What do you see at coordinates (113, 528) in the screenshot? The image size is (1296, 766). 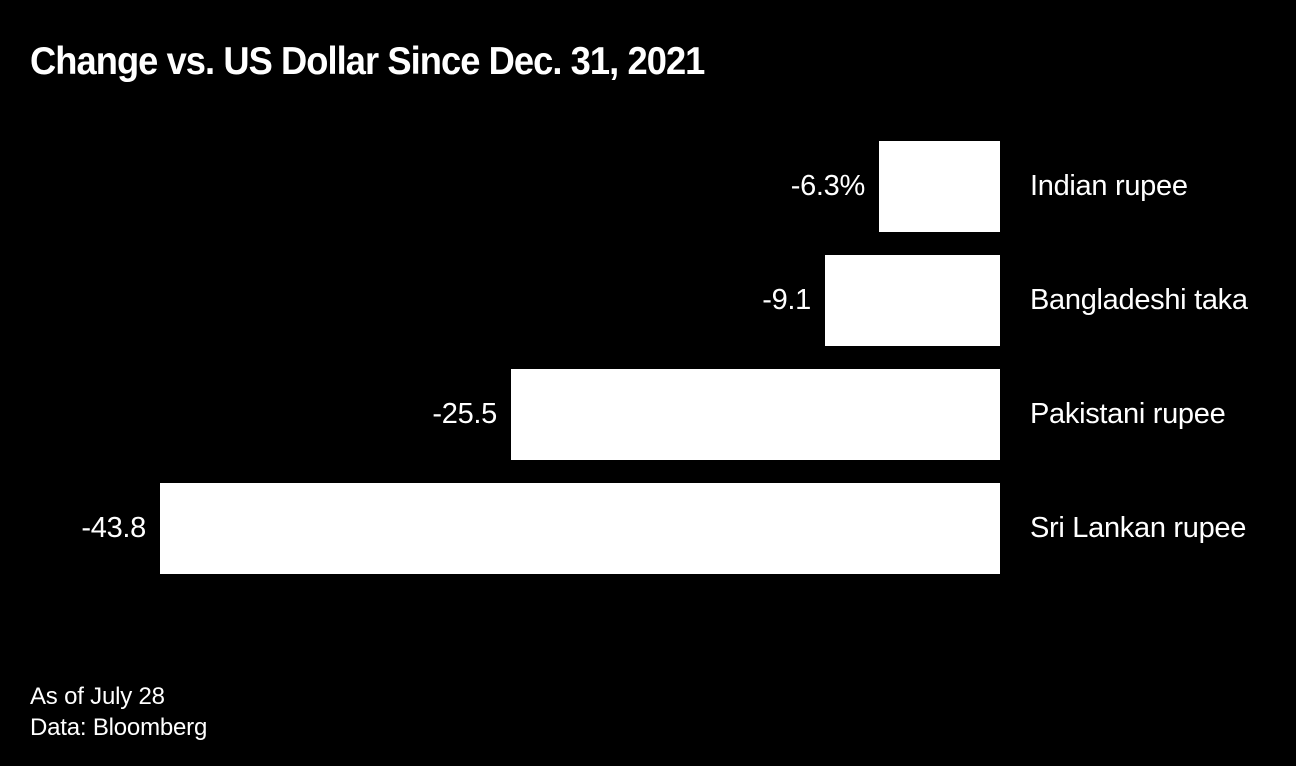 I see `bar-value-label: -43.8` at bounding box center [113, 528].